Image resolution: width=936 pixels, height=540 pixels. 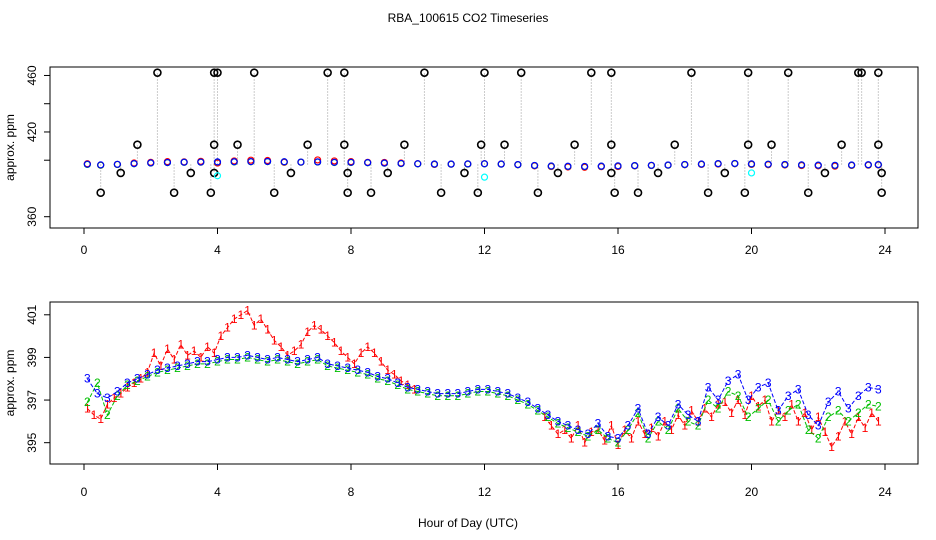 What do you see at coordinates (32, 357) in the screenshot?
I see `y-tick-label: 399` at bounding box center [32, 357].